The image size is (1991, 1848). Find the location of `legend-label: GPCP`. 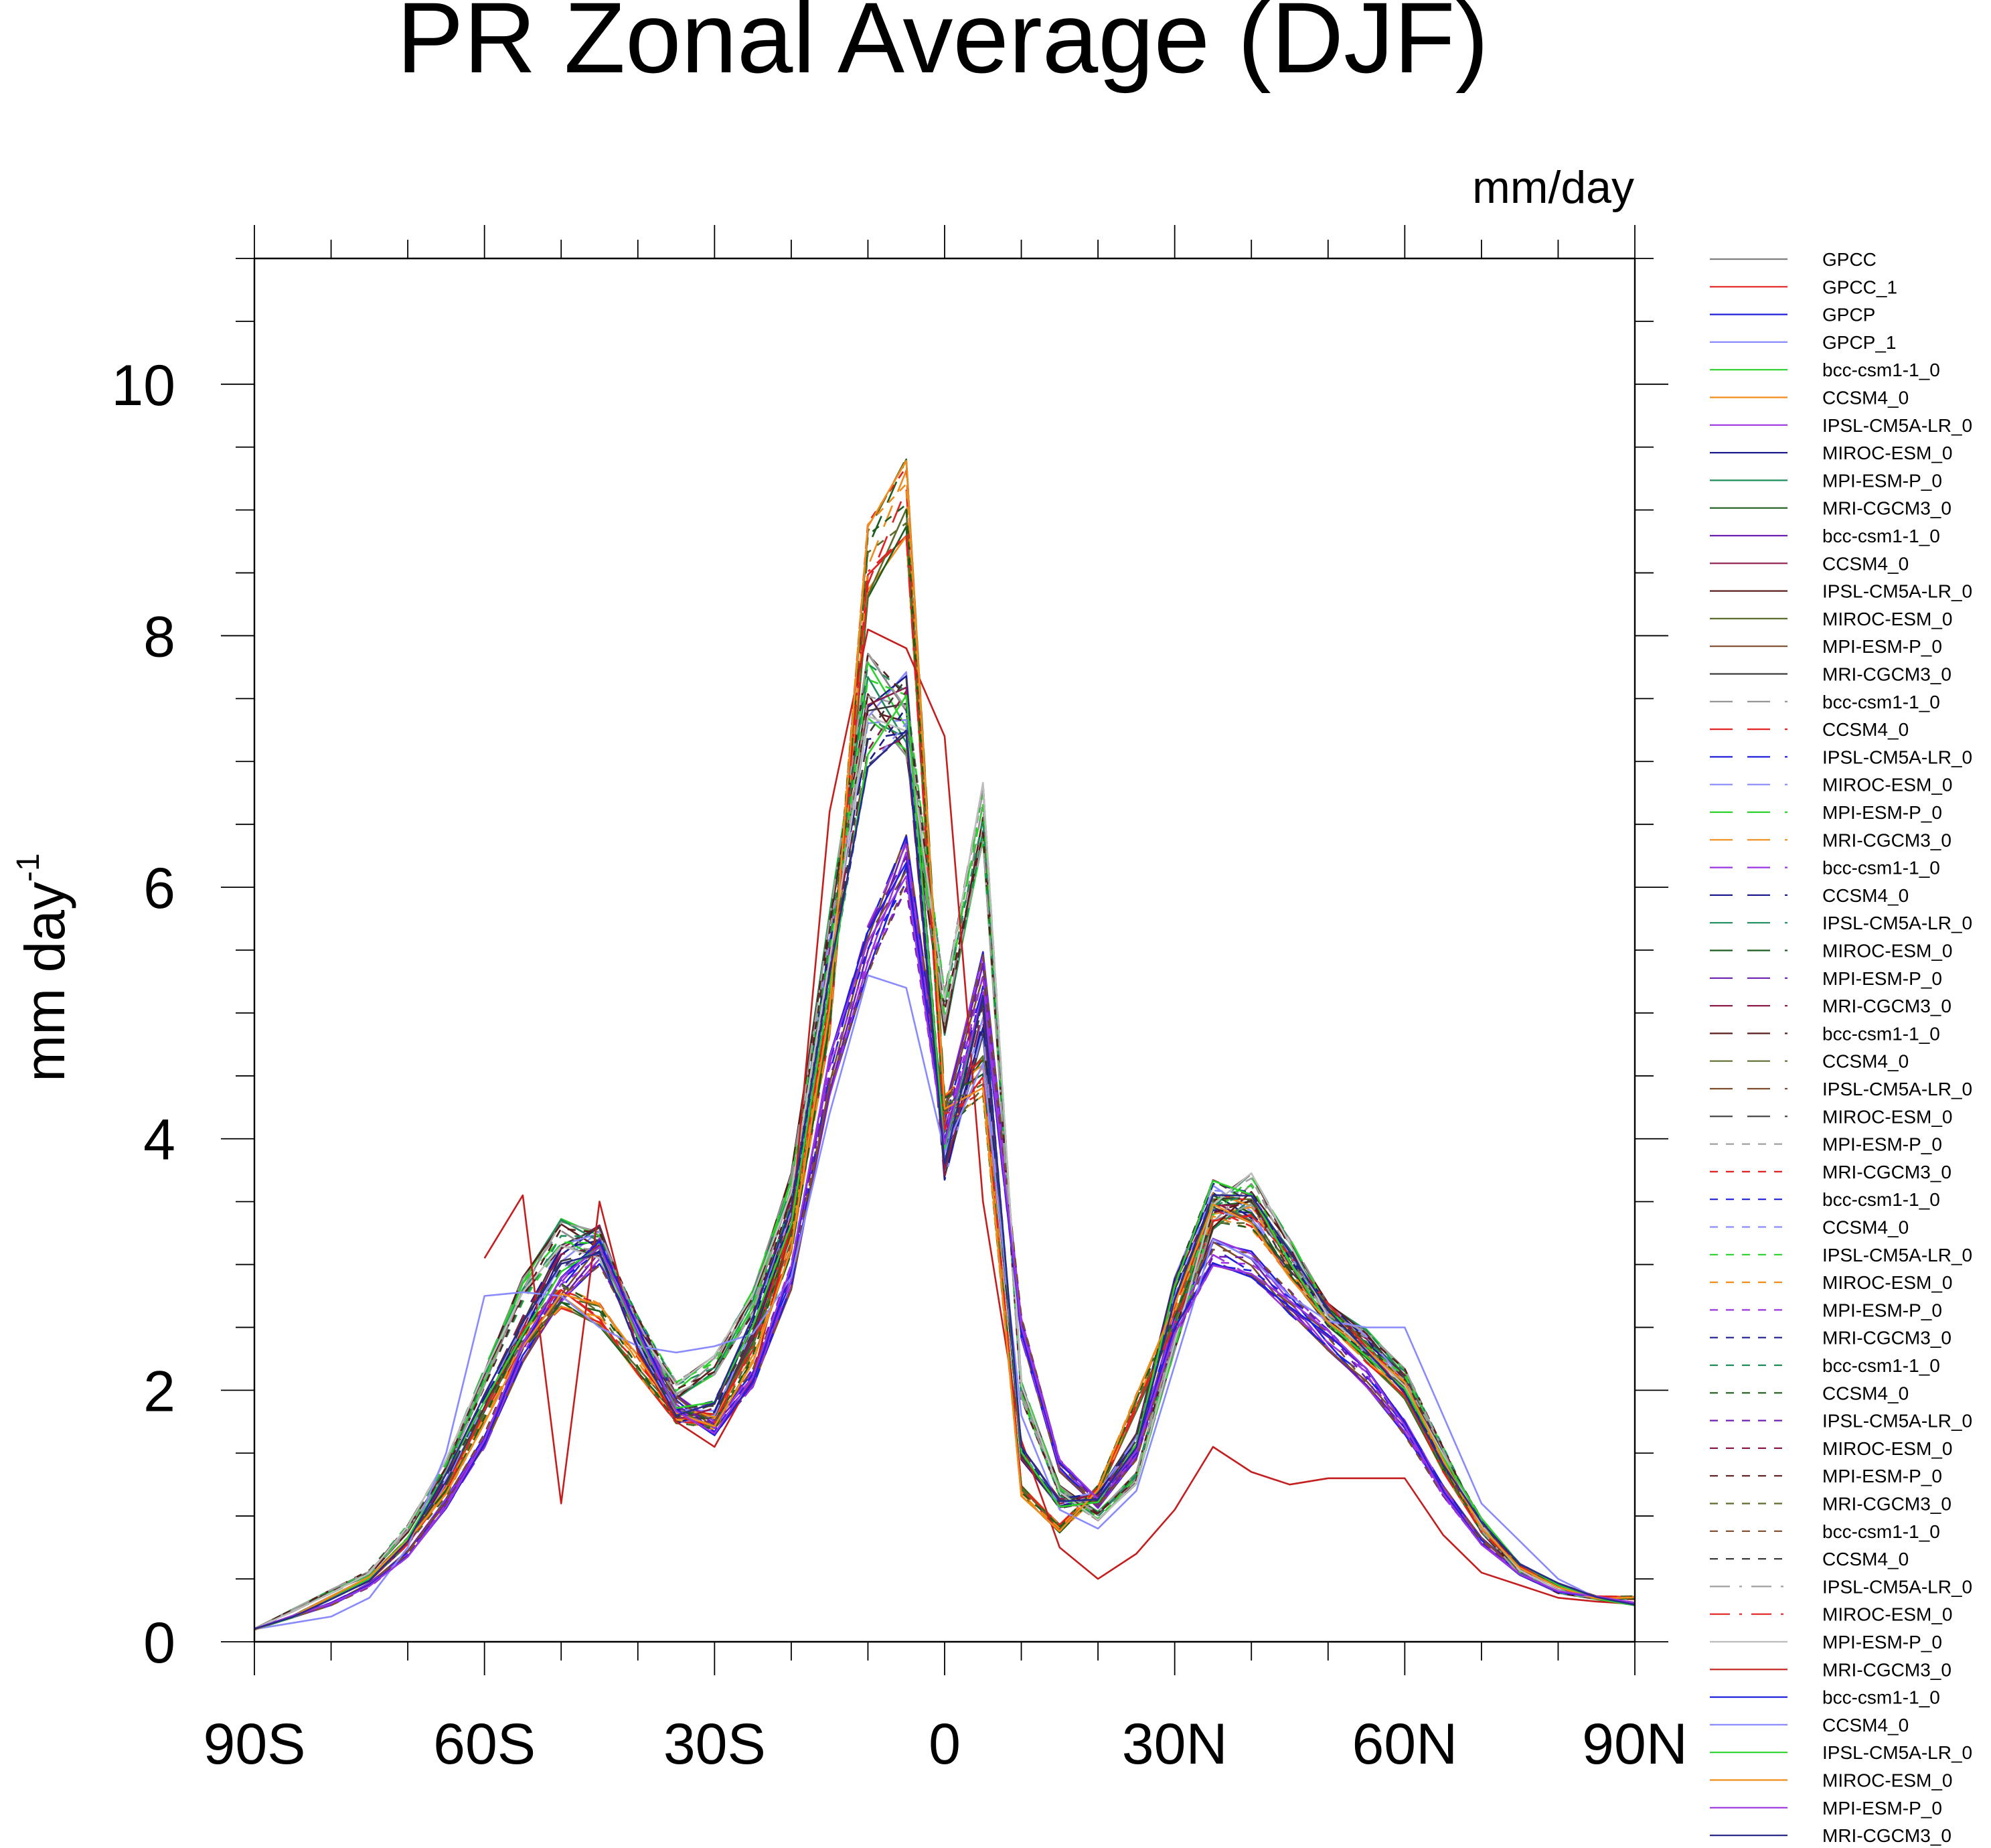

legend-label: GPCP is located at coordinates (1848, 315).